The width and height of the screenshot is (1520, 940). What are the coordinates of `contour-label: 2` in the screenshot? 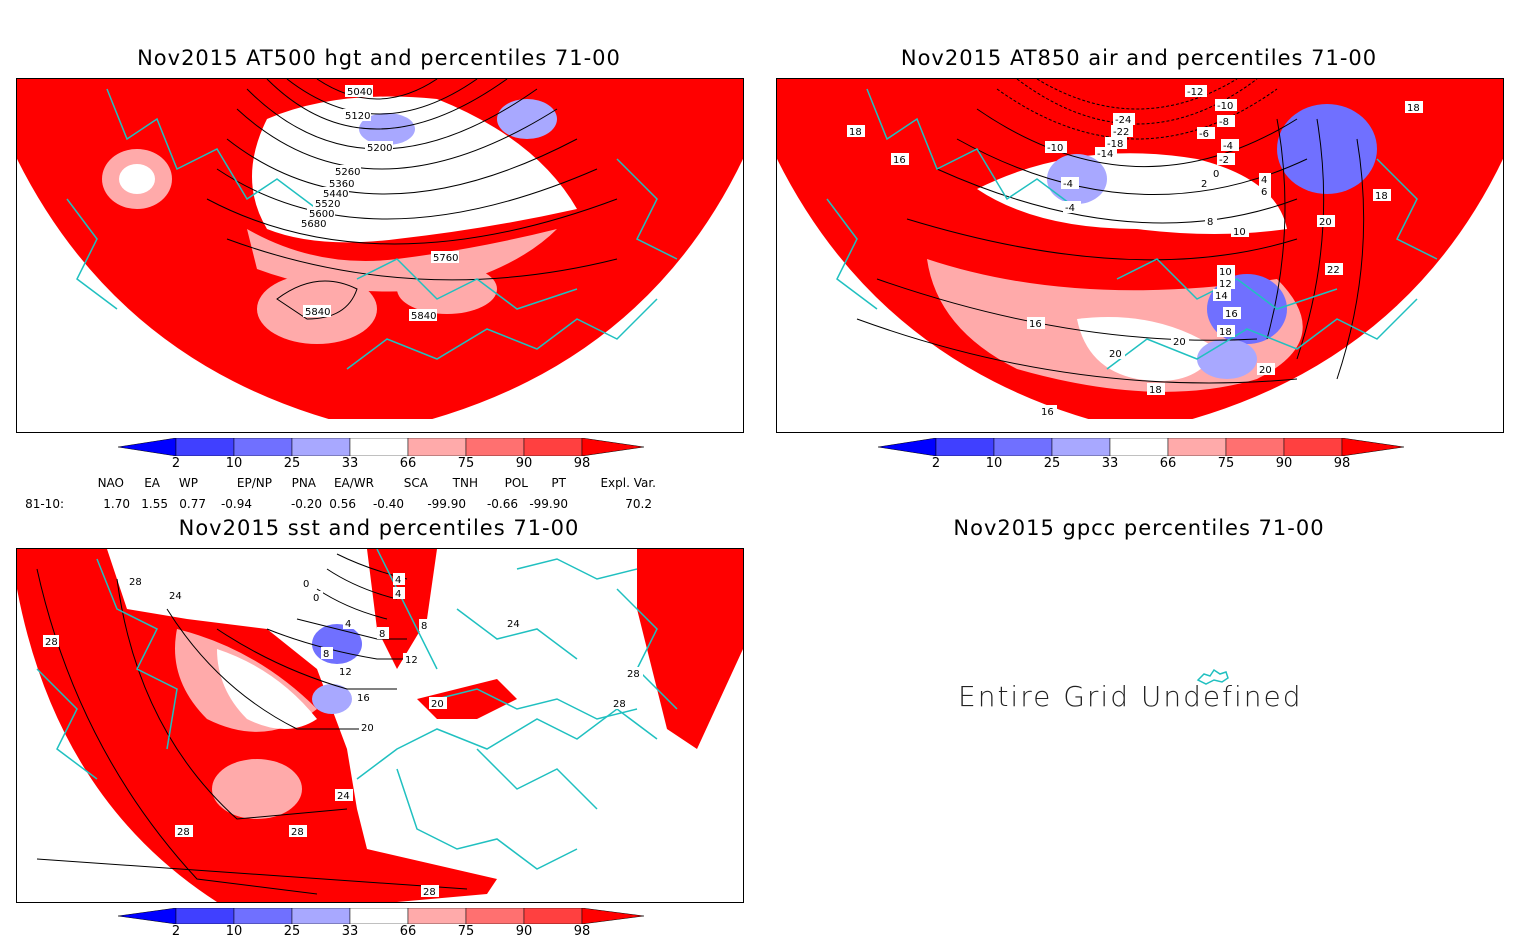 It's located at (1204, 184).